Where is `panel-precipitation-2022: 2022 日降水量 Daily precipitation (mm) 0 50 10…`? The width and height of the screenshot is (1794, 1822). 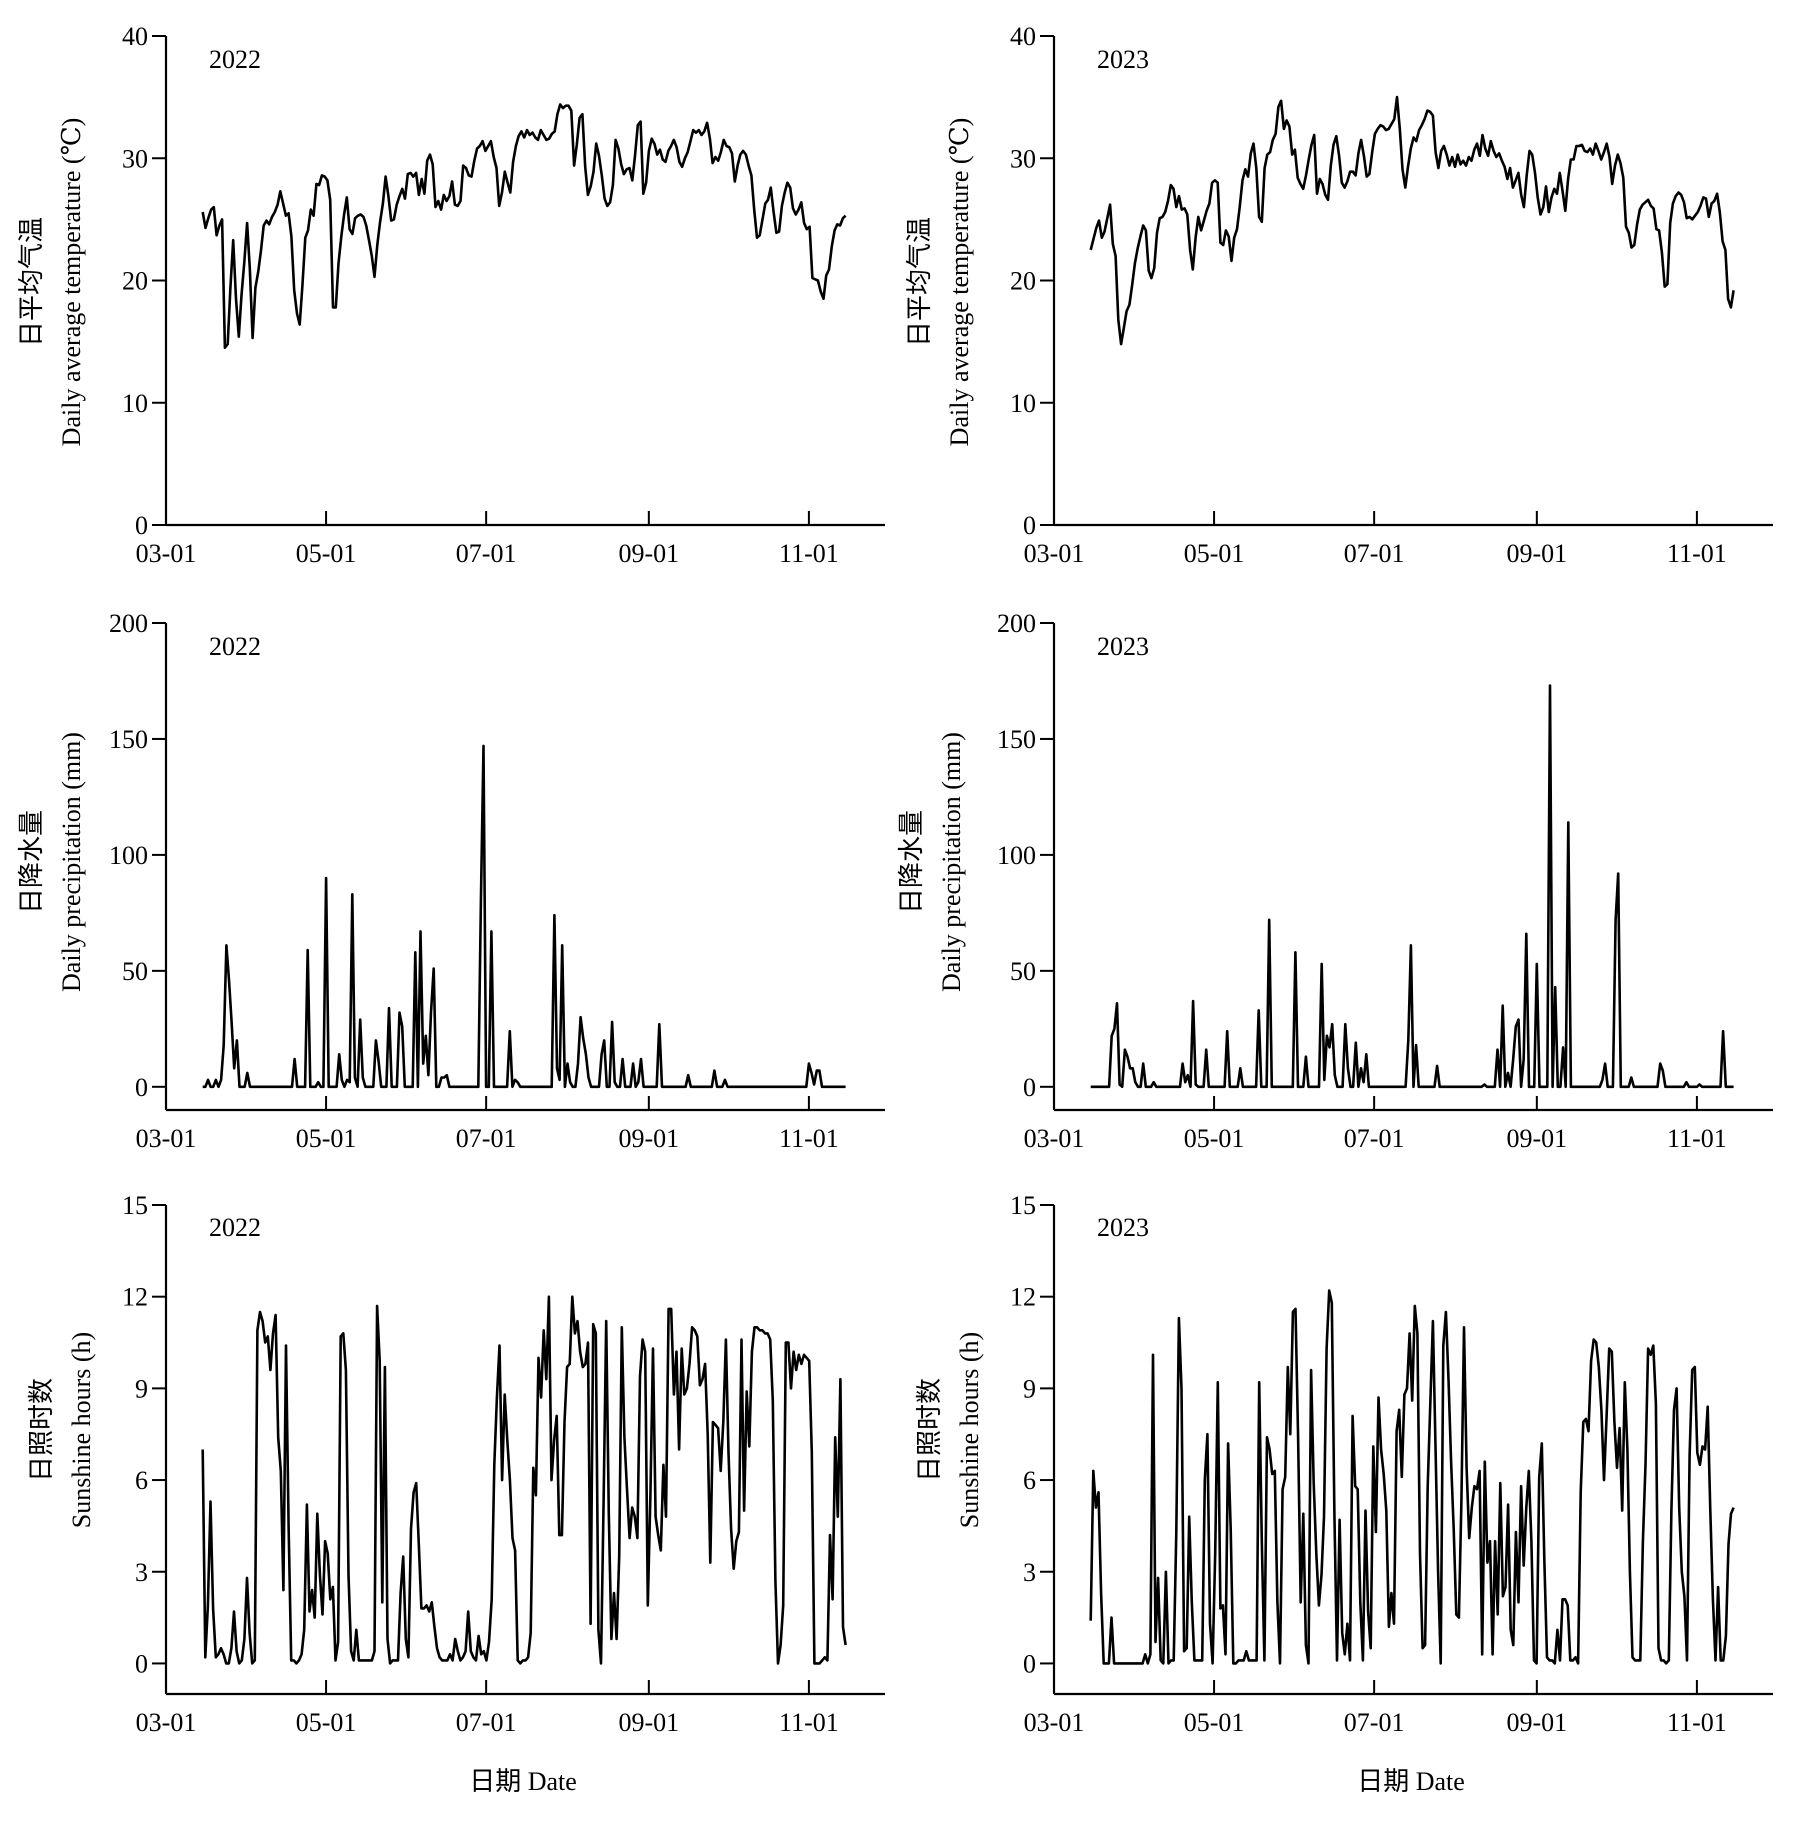
panel-precipitation-2022: 2022 日降水量 Daily precipitation (mm) 0 50 10… is located at coordinates (451, 881).